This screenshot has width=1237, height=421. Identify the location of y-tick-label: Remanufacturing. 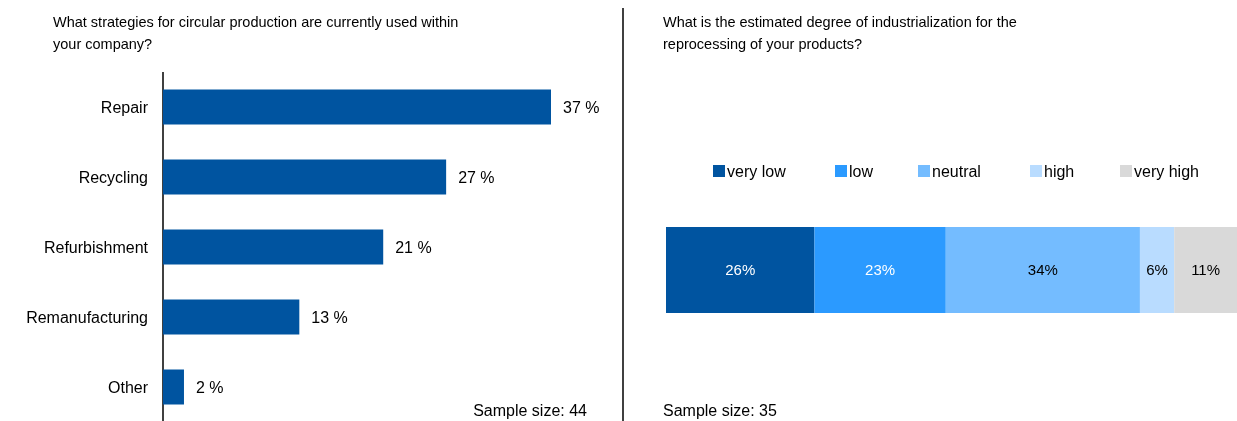
(87, 317).